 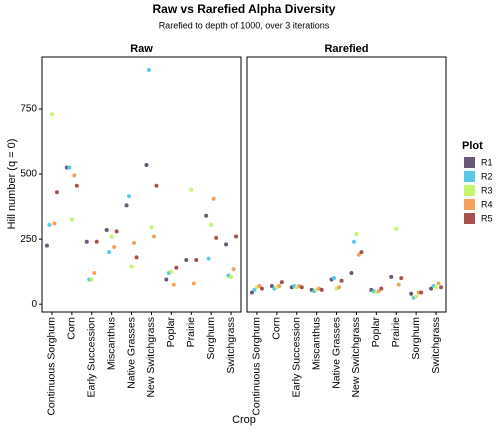 I want to click on x-tick-label: Poplar, so click(x=376, y=332).